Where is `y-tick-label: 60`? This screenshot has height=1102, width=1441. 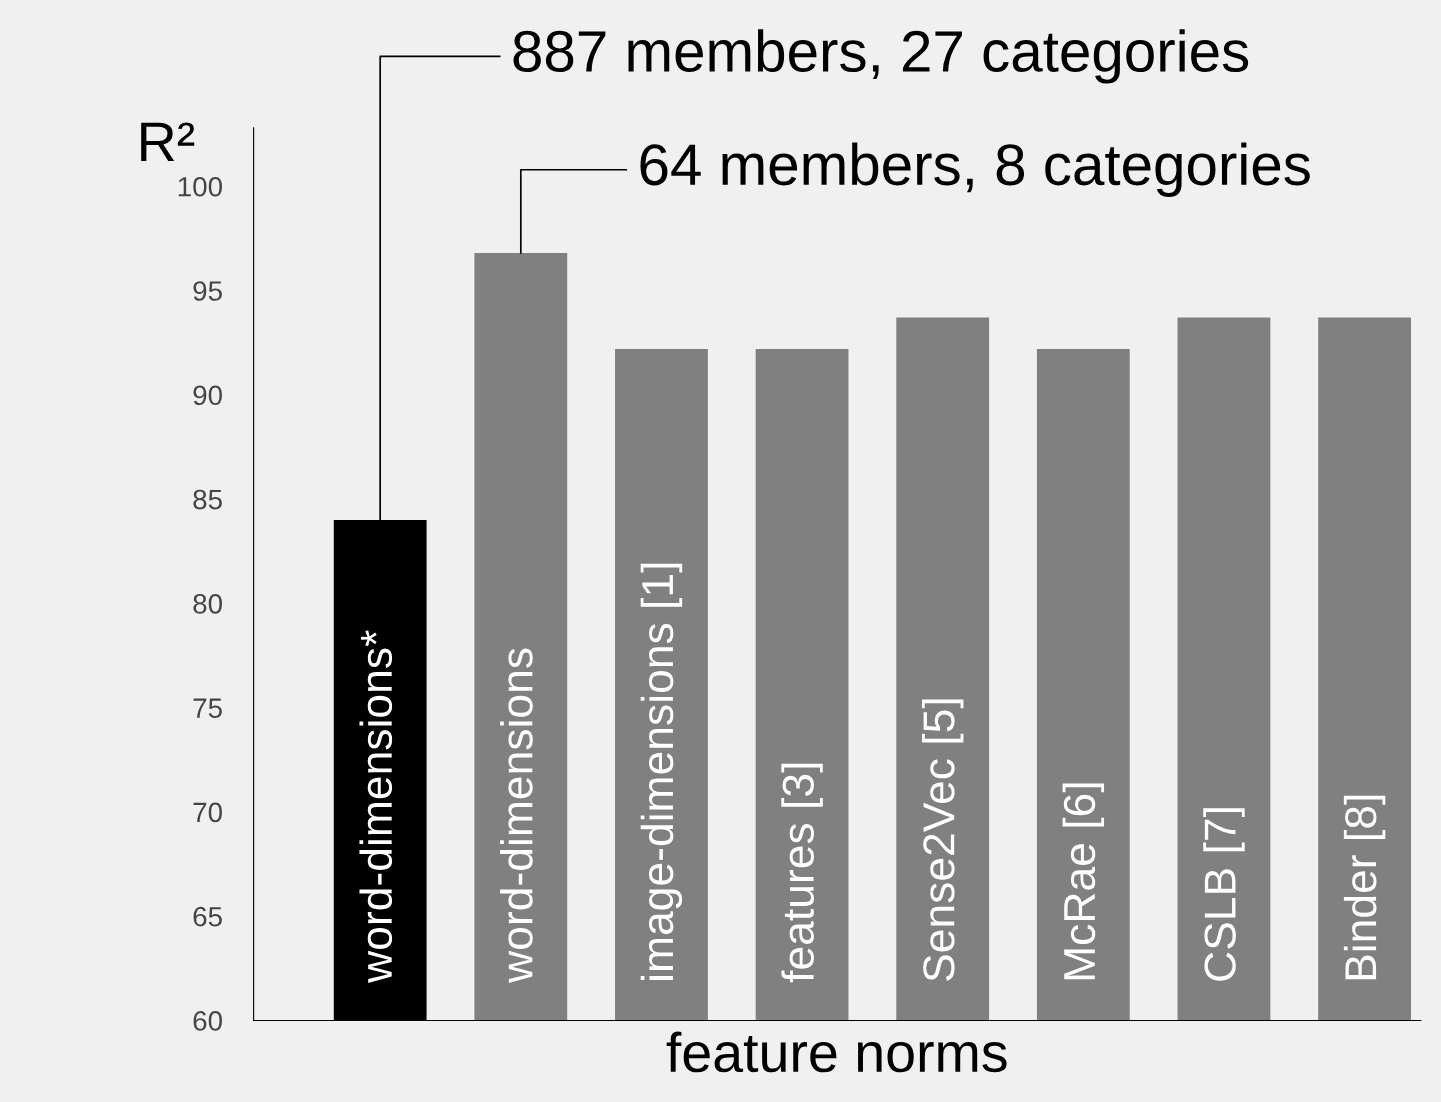 y-tick-label: 60 is located at coordinates (207, 1021).